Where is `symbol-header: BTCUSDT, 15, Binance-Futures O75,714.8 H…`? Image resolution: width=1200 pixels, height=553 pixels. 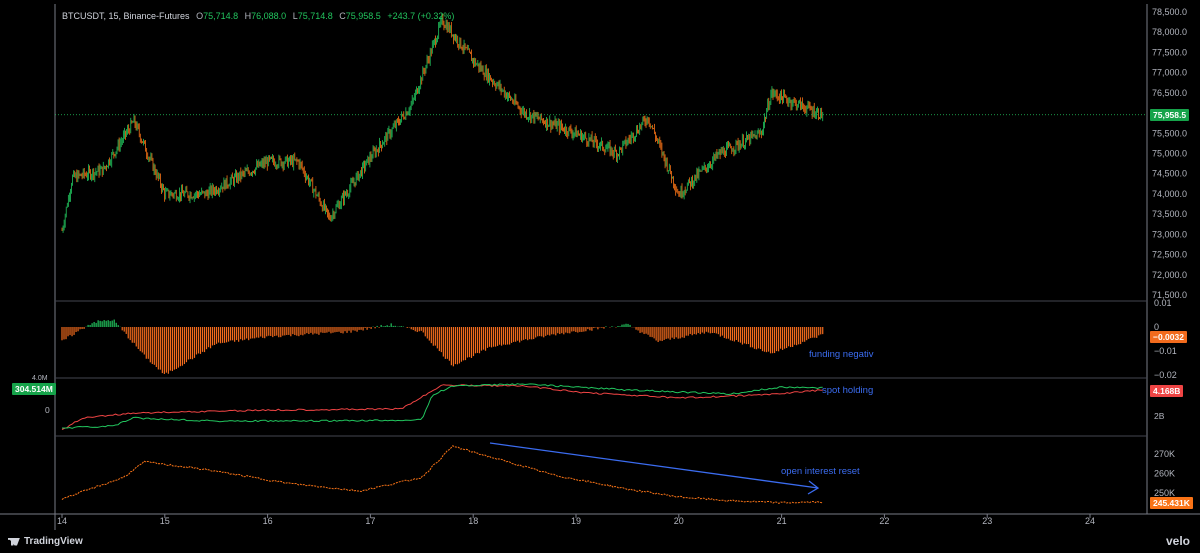 symbol-header: BTCUSDT, 15, Binance-Futures O75,714.8 H… is located at coordinates (258, 16).